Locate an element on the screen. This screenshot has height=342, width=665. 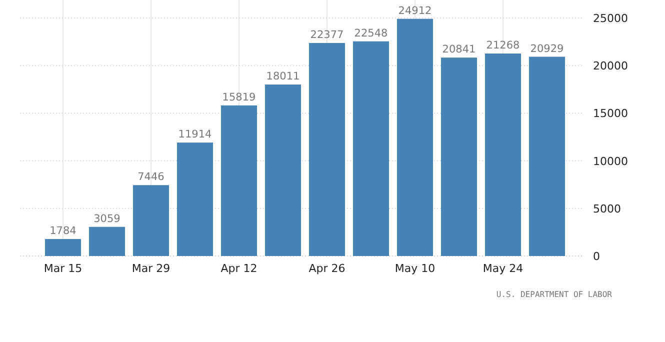
data-label: 21268 is located at coordinates (503, 46).